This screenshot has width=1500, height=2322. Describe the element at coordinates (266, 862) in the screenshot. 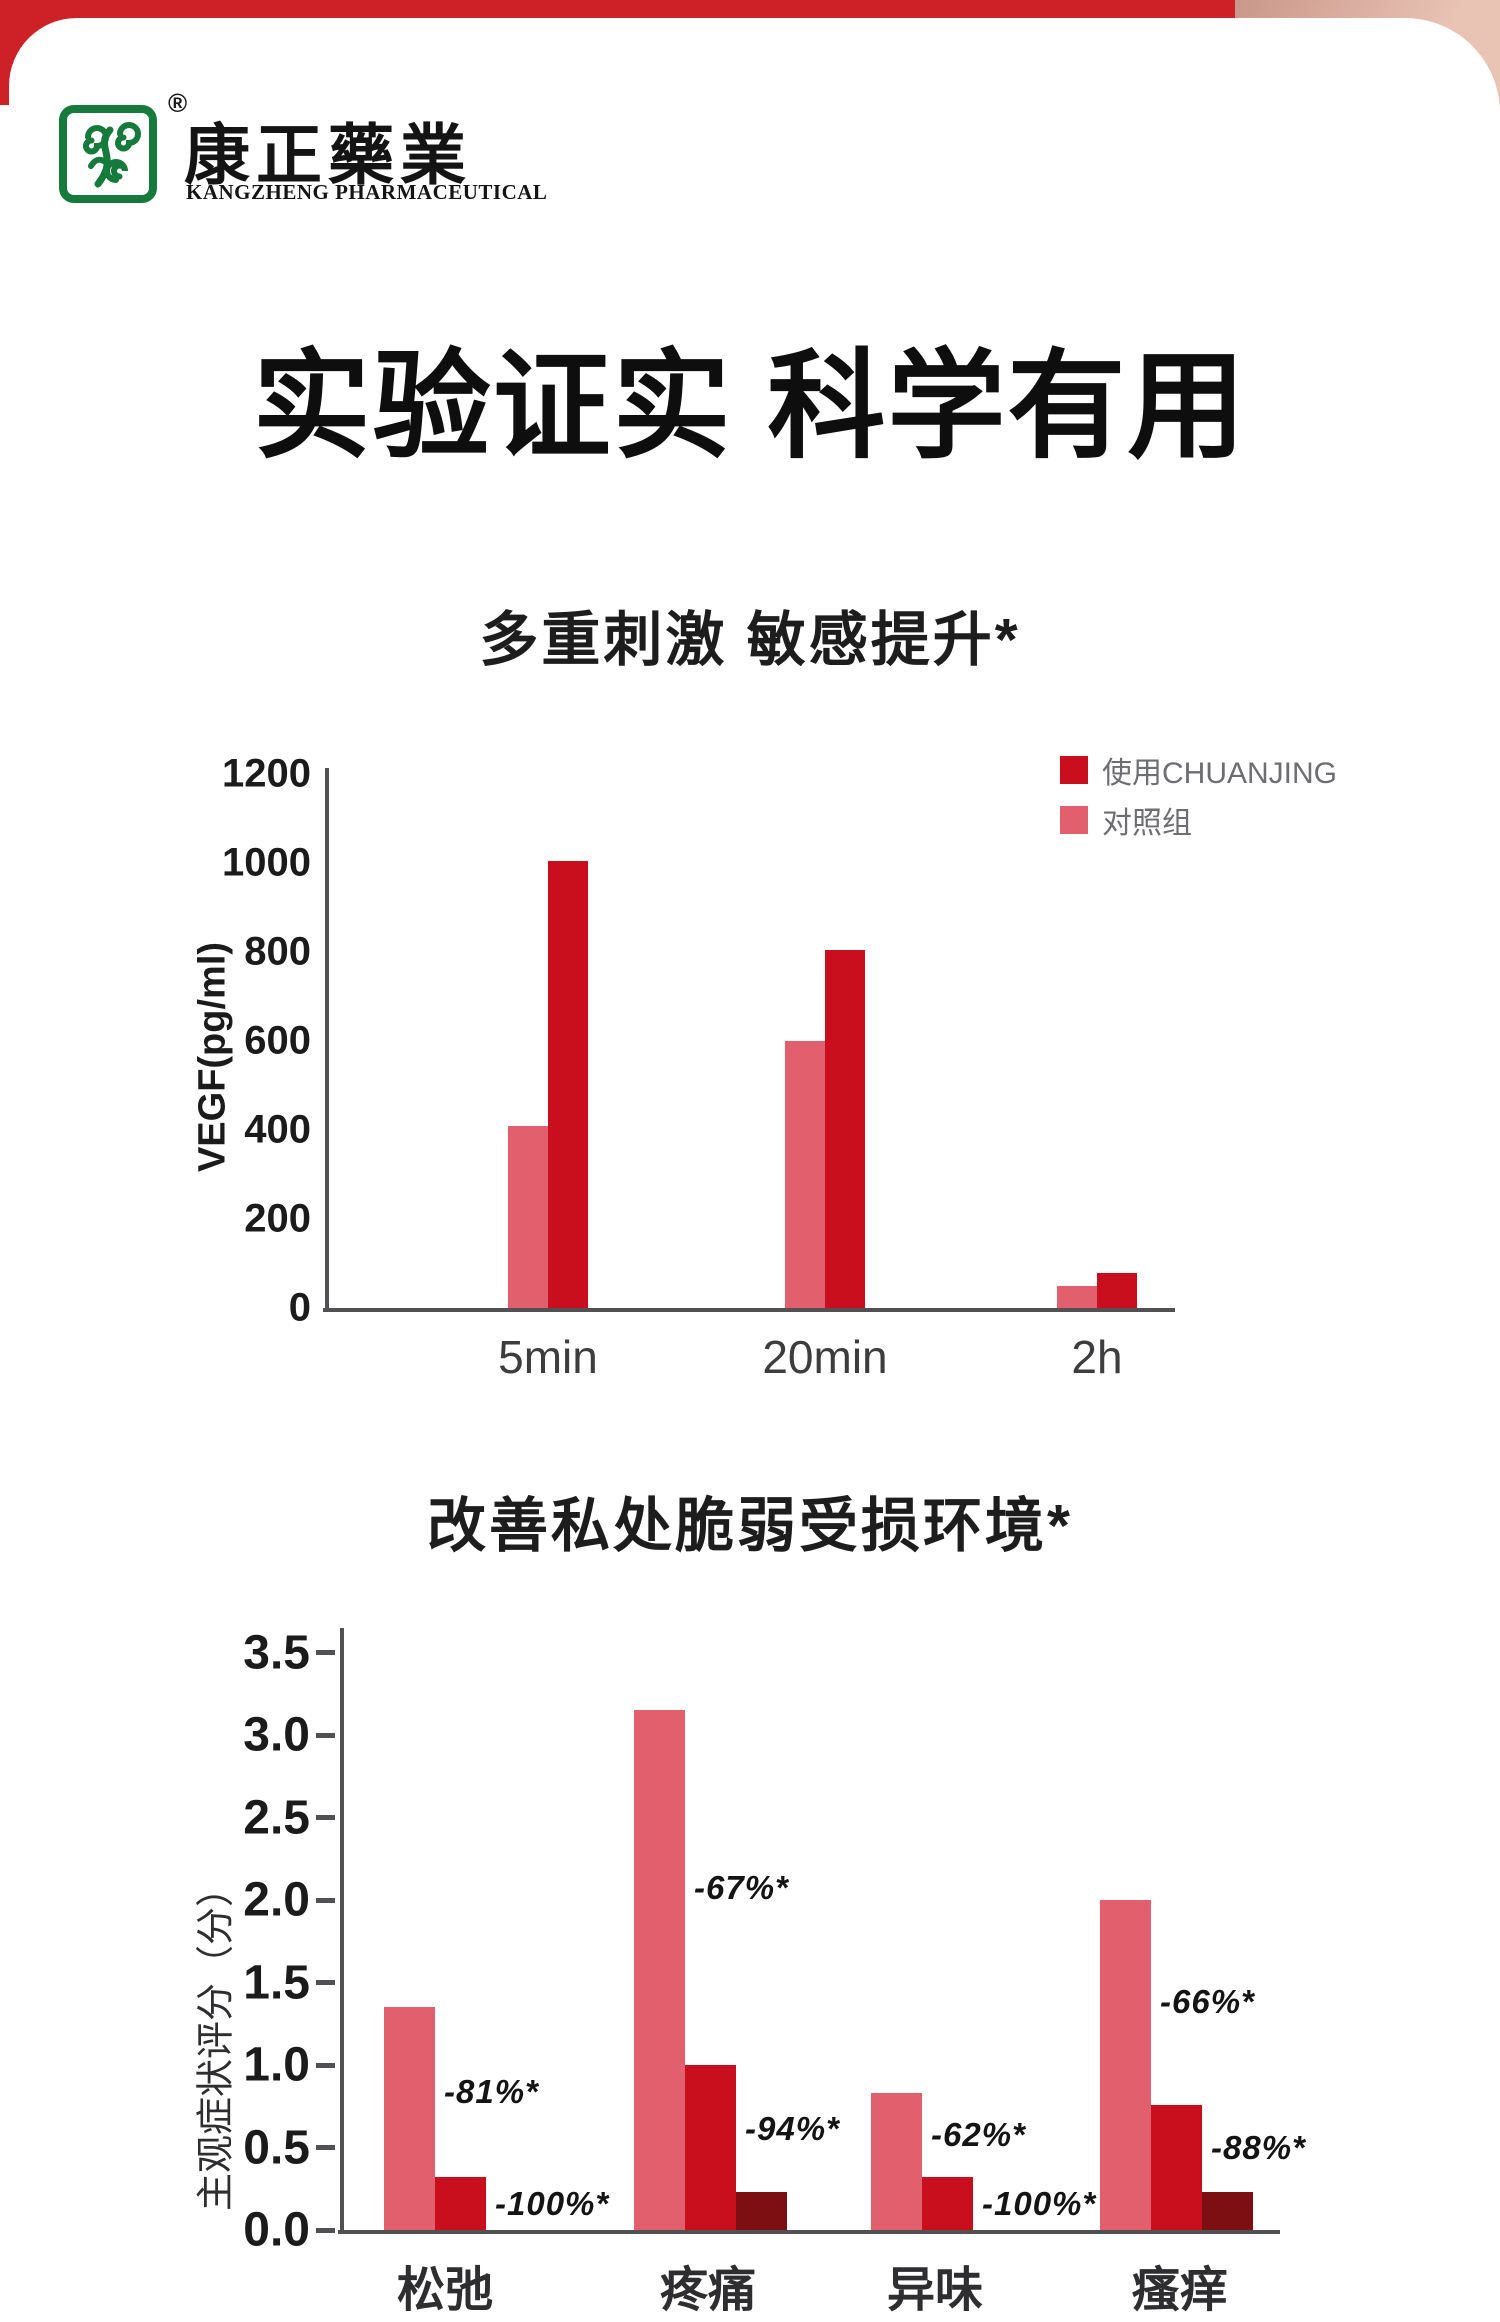

I see `y-tick-label: 1000` at that location.